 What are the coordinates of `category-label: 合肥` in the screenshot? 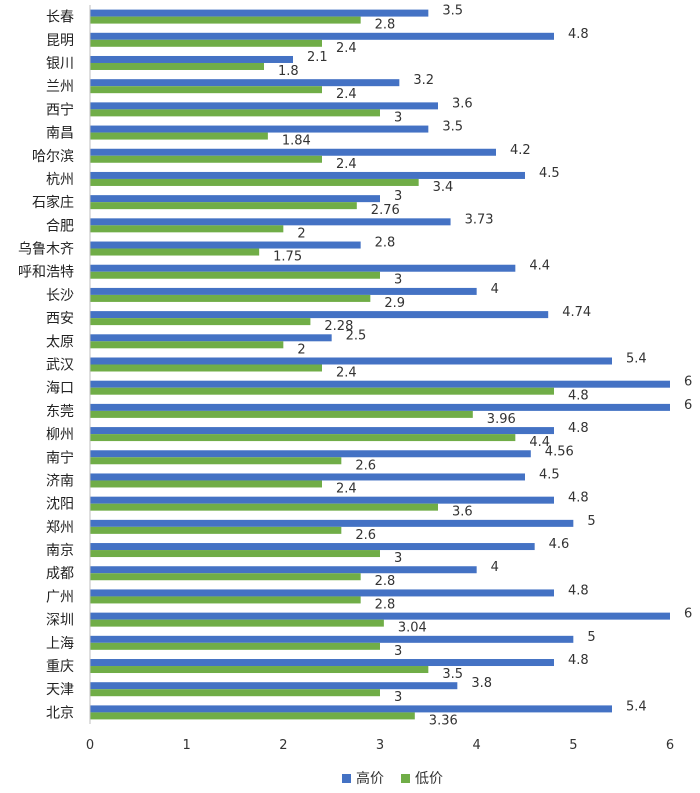 It's located at (60, 226).